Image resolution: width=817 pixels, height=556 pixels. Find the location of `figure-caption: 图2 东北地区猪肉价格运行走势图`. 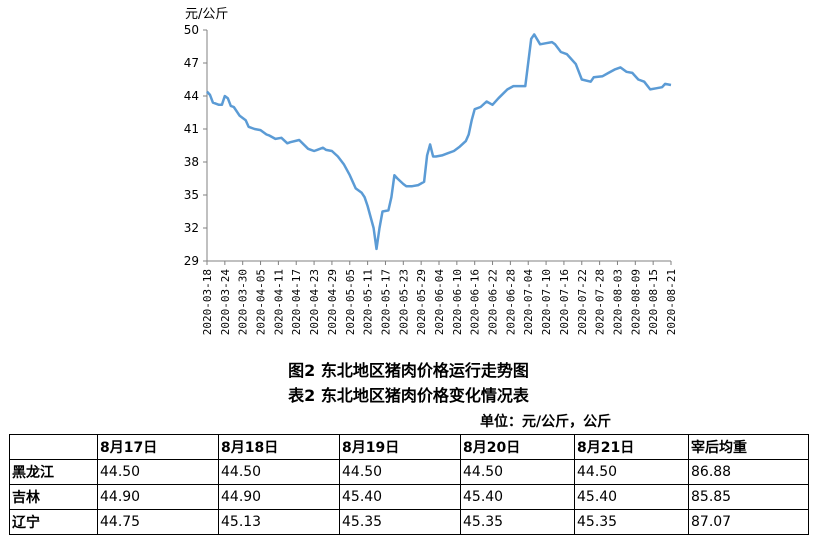

figure-caption: 图2 东北地区猪肉价格运行走势图 is located at coordinates (408, 370).